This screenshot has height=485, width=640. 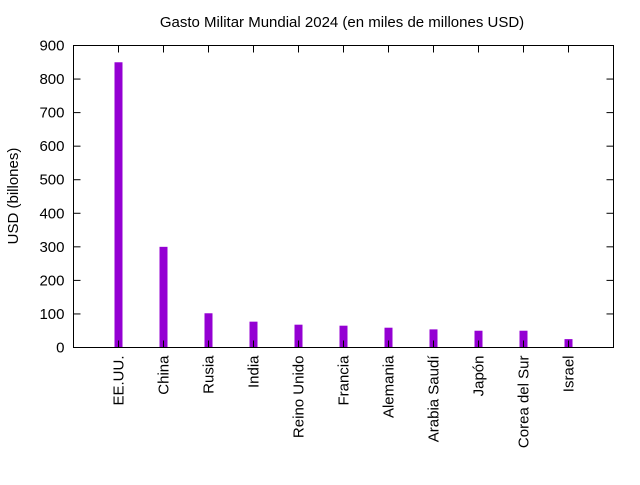 What do you see at coordinates (434, 399) in the screenshot?
I see `x-tick-label: Arabia Saudí` at bounding box center [434, 399].